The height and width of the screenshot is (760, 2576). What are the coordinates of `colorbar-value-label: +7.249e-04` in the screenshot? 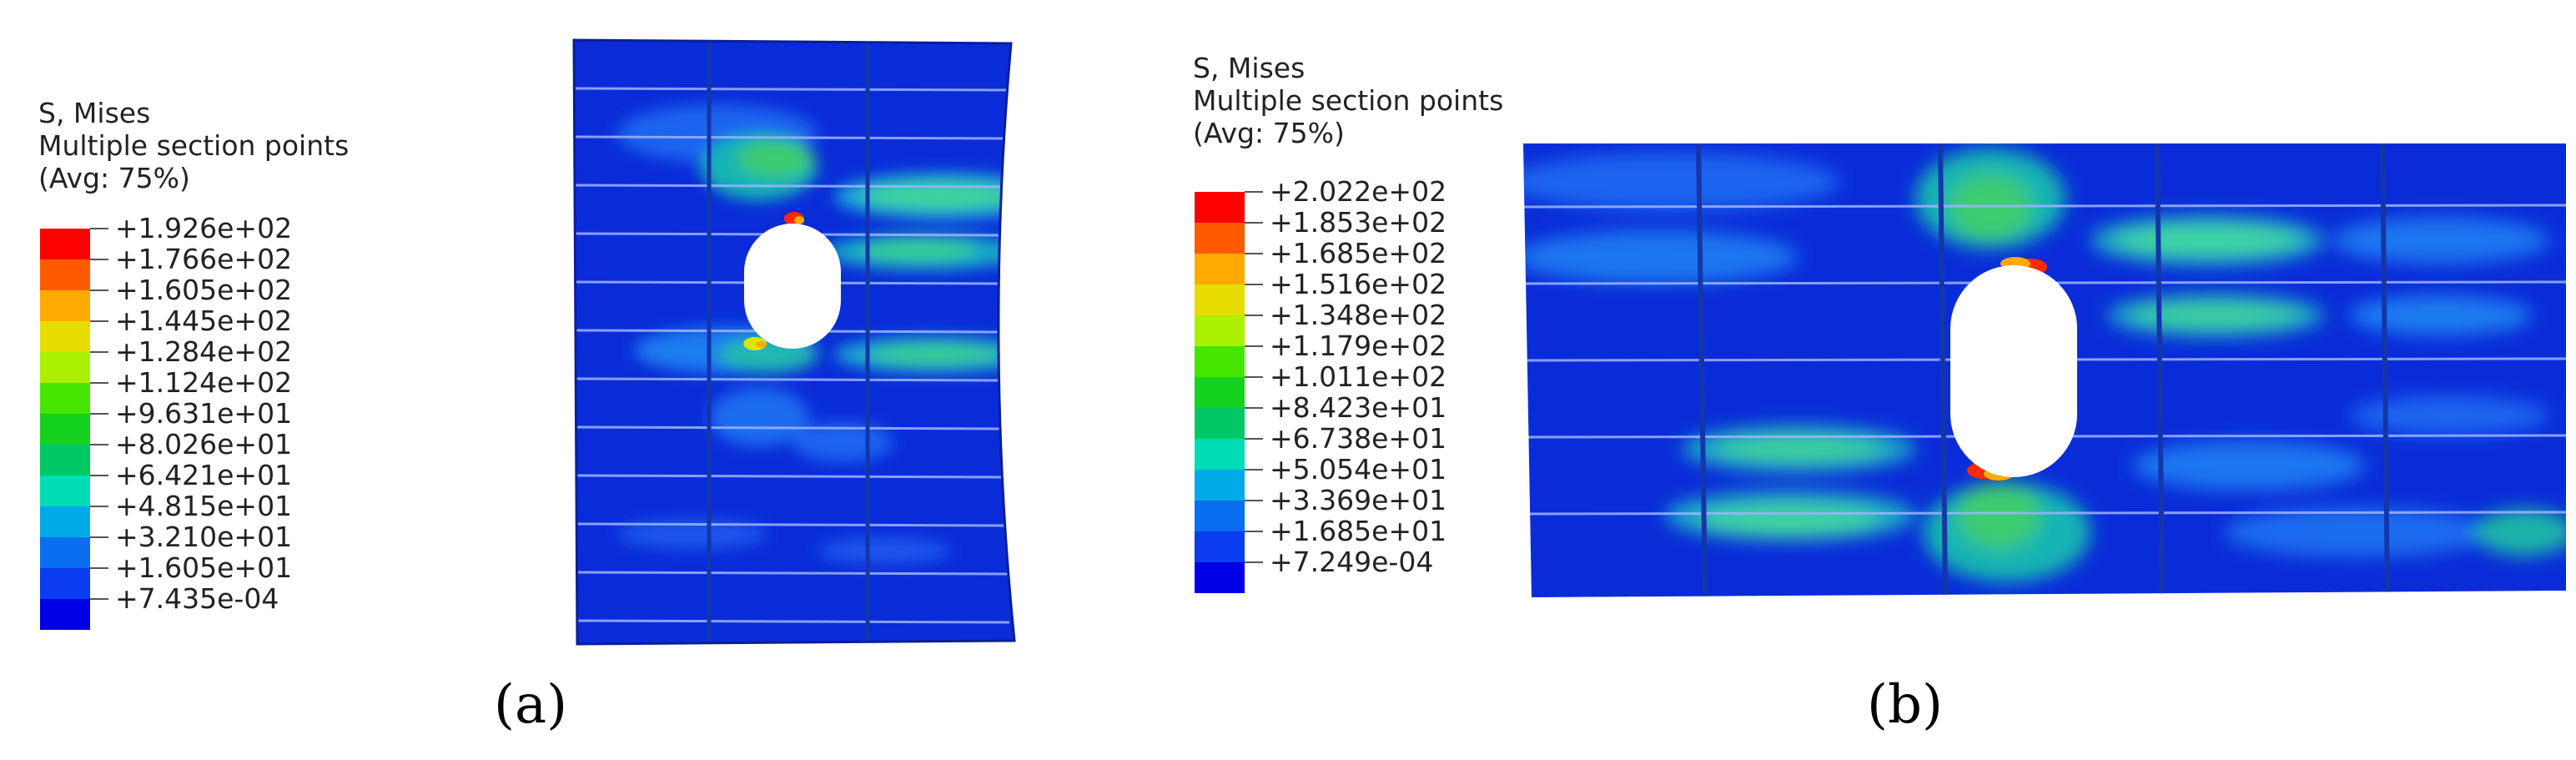 It's located at (1352, 562).